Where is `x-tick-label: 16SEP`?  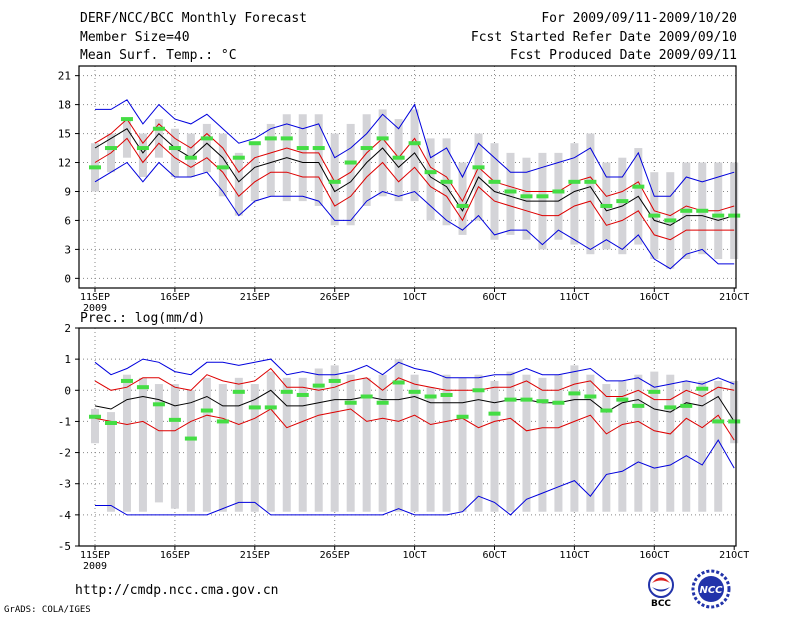 x-tick-label: 16SEP is located at coordinates (175, 297).